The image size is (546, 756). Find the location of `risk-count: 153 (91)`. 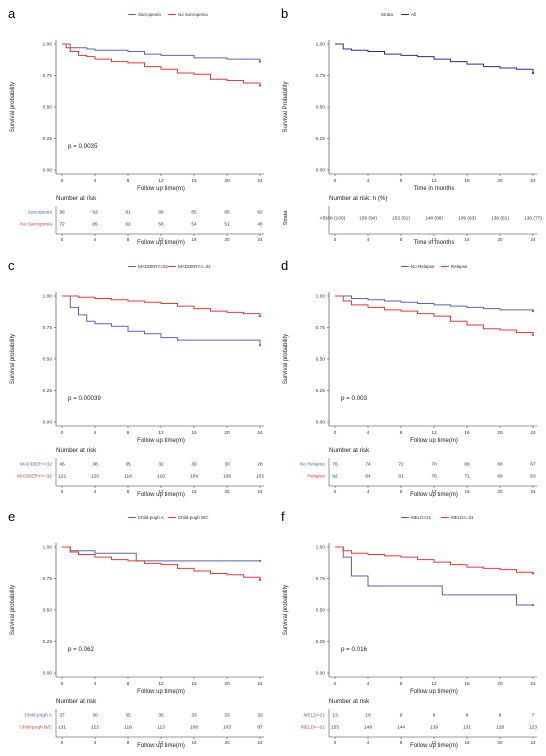

risk-count: 153 (91) is located at coordinates (401, 219).